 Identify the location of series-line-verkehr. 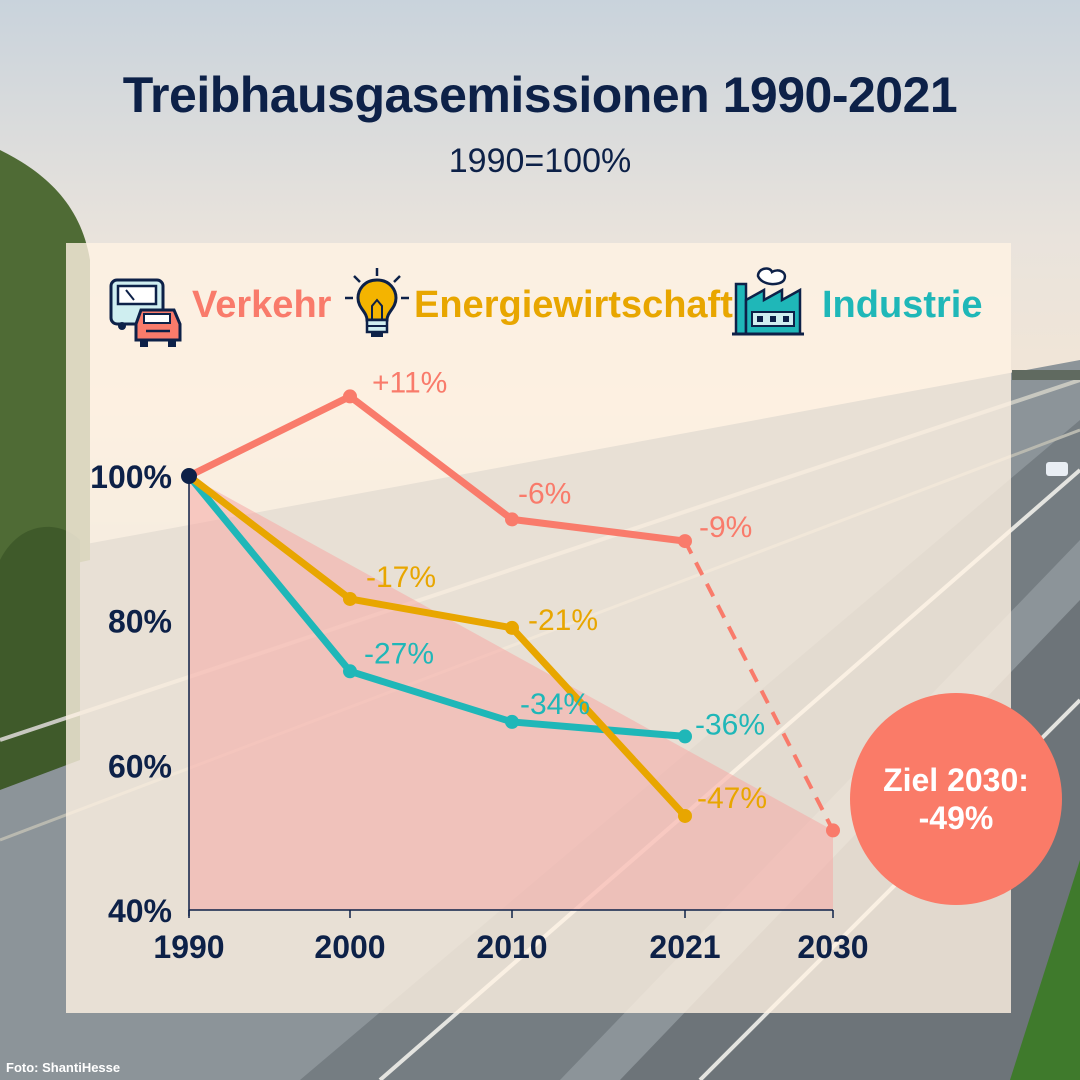
(437, 468).